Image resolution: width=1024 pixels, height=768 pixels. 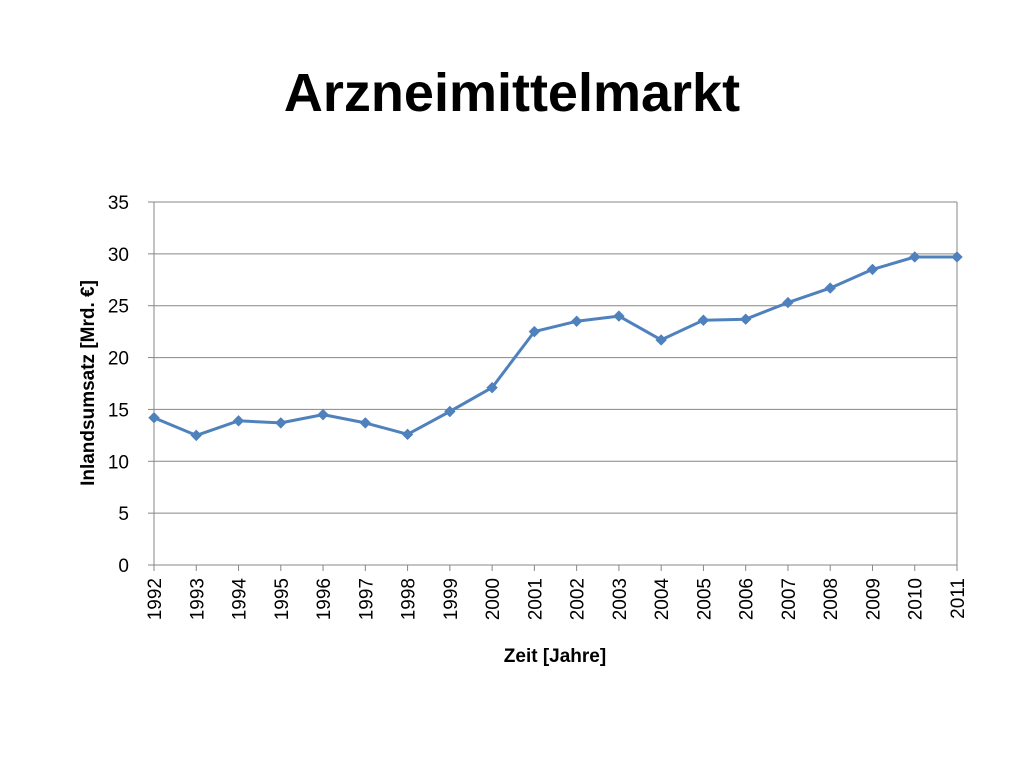 What do you see at coordinates (916, 599) in the screenshot?
I see `x-tick-label: 2010` at bounding box center [916, 599].